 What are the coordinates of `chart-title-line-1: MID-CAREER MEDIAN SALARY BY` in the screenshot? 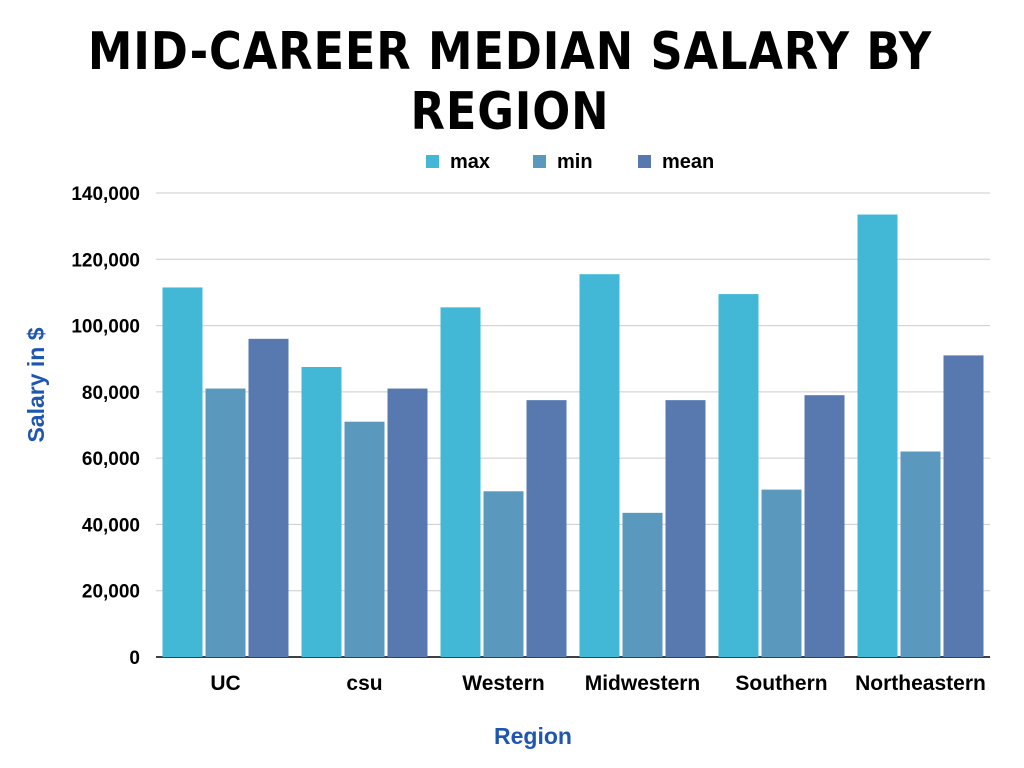 It's located at (510, 52).